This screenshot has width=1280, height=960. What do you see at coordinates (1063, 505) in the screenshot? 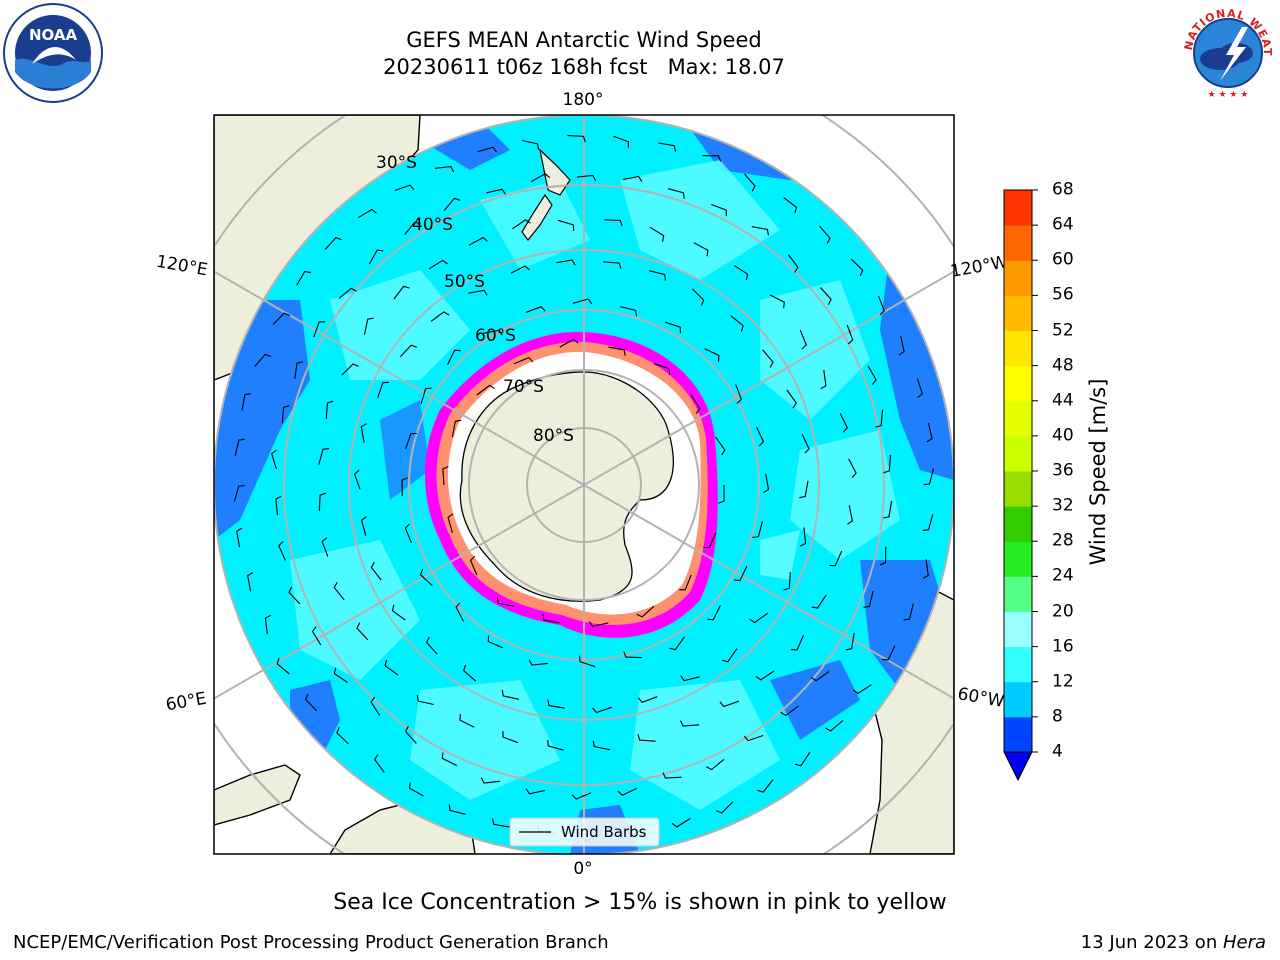
I see `colorbar-tick-label: 32` at bounding box center [1063, 505].